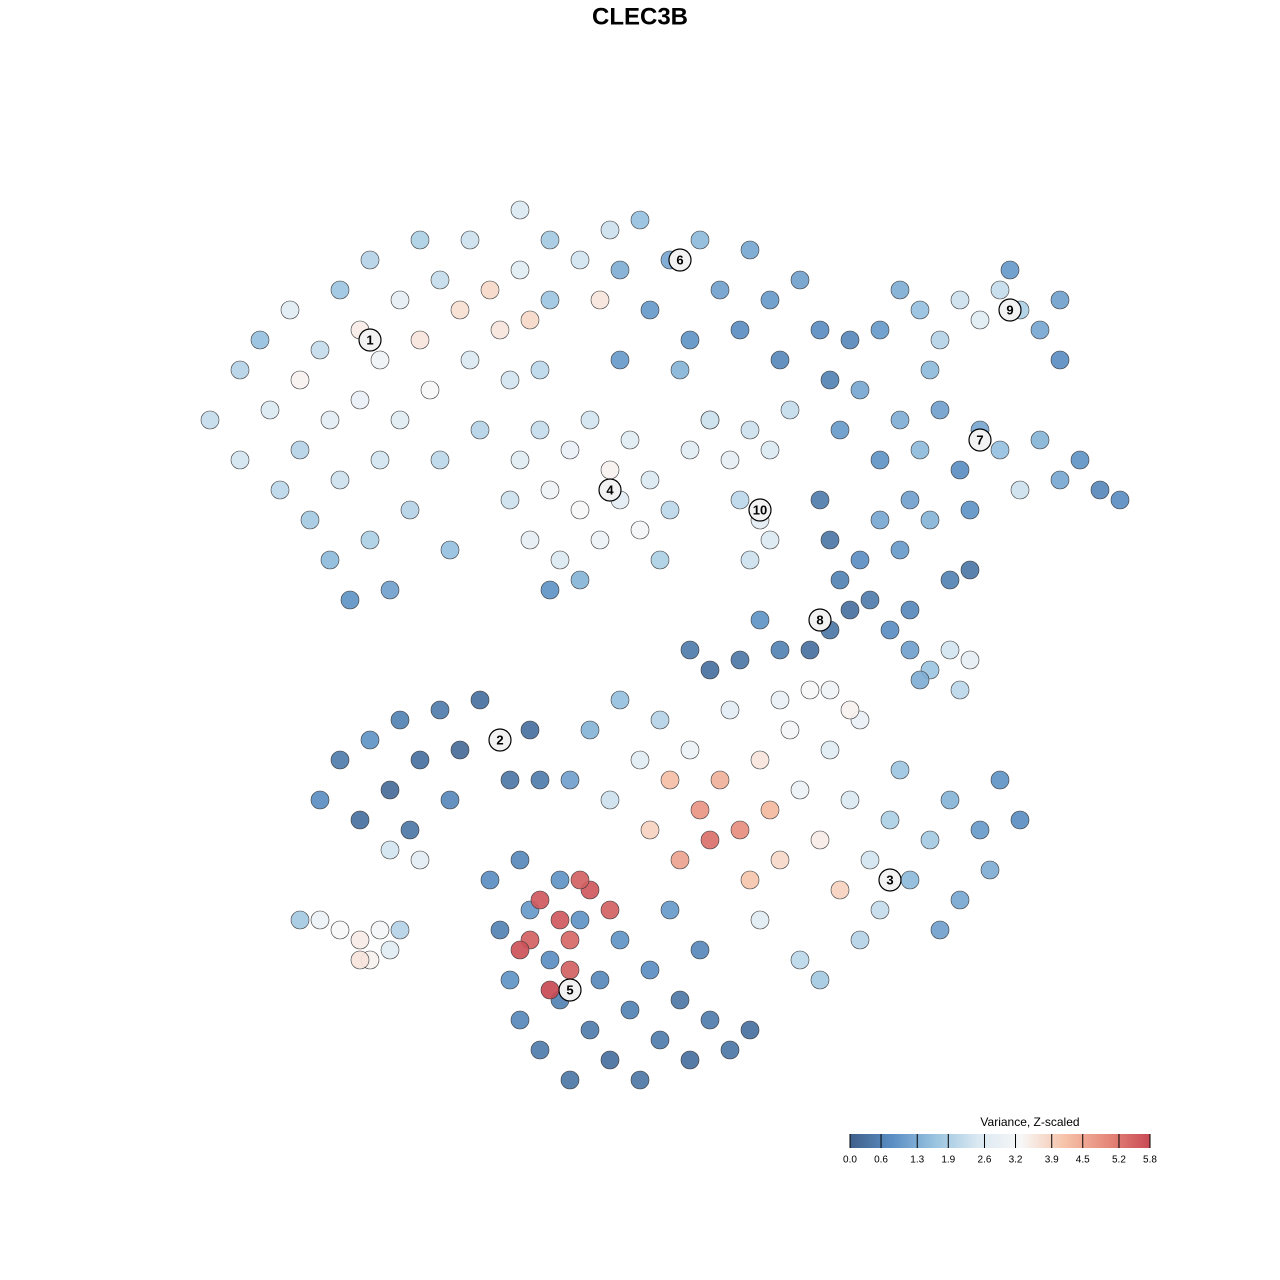  What do you see at coordinates (499, 739) in the screenshot?
I see `cluster-label: 2` at bounding box center [499, 739].